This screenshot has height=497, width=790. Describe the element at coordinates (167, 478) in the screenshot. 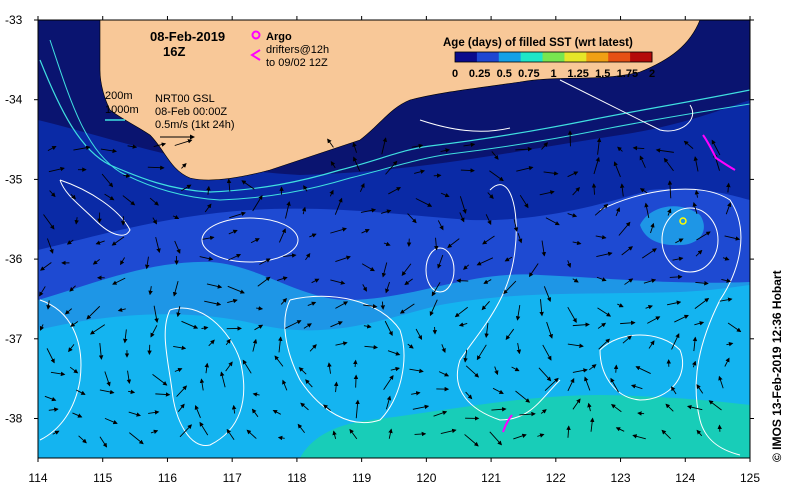

I see `lon-label: 116` at that location.